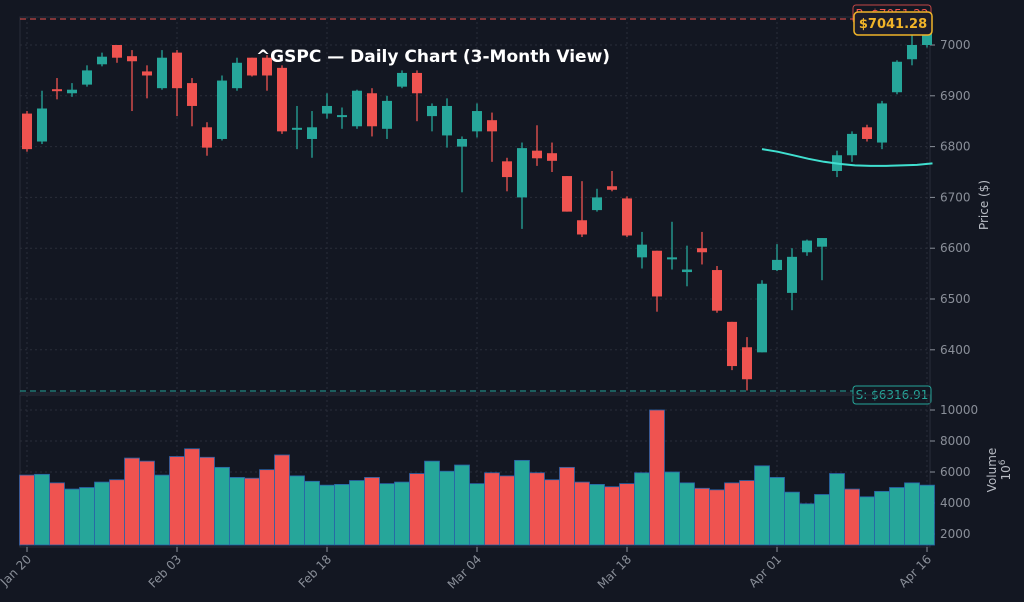 The height and width of the screenshot is (602, 1024). I want to click on price-tick-label: 6500, so click(955, 299).